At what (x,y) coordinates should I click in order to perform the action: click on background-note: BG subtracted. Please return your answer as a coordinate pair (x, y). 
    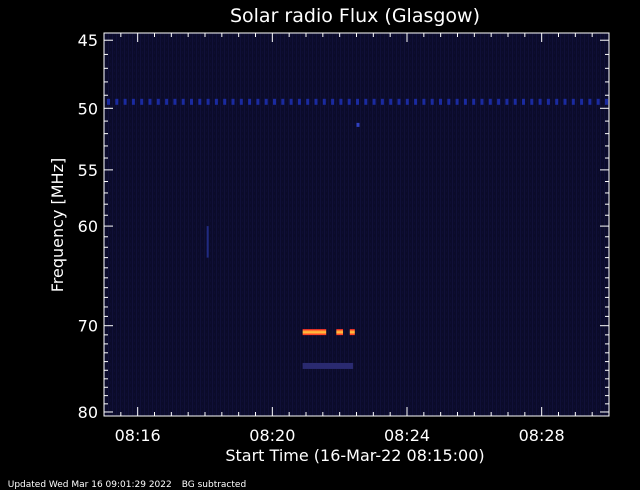
    Looking at the image, I should click on (214, 485).